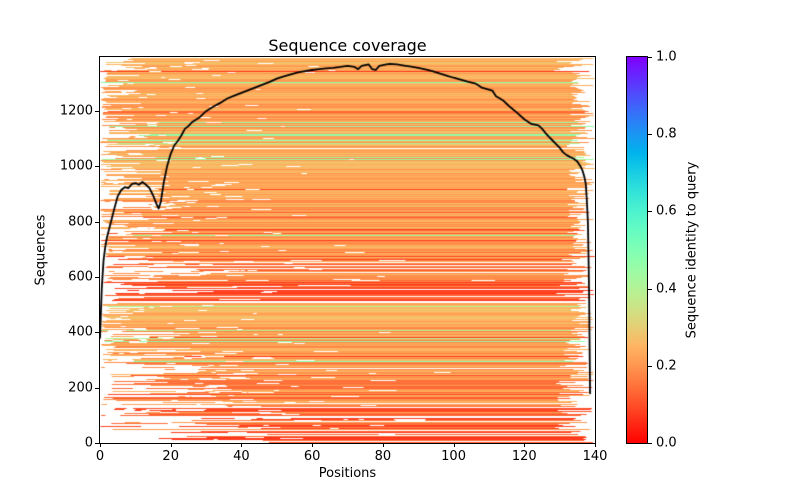 Image resolution: width=800 pixels, height=500 pixels. I want to click on x-tick-label: 120, so click(524, 456).